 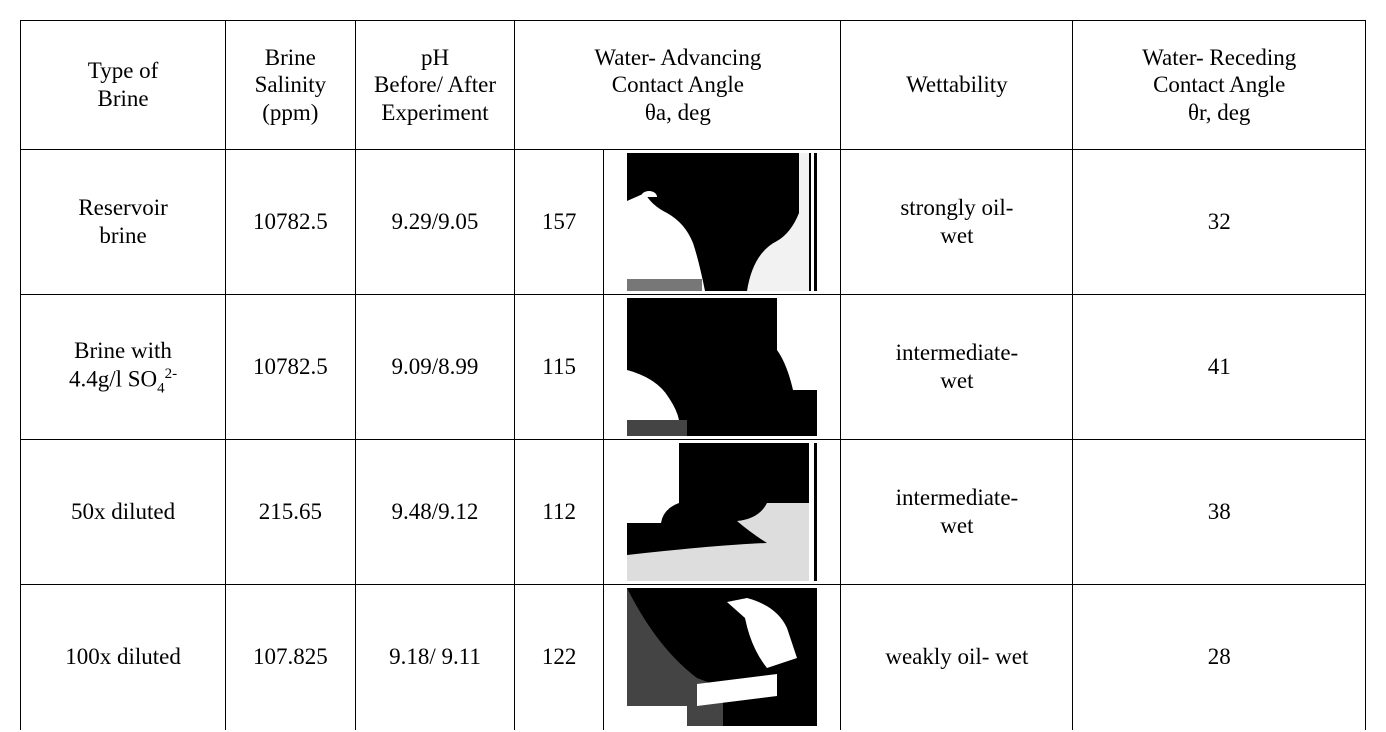 I want to click on header-cell: Water- Receding Contact Angle θr, deg, so click(x=1219, y=85).